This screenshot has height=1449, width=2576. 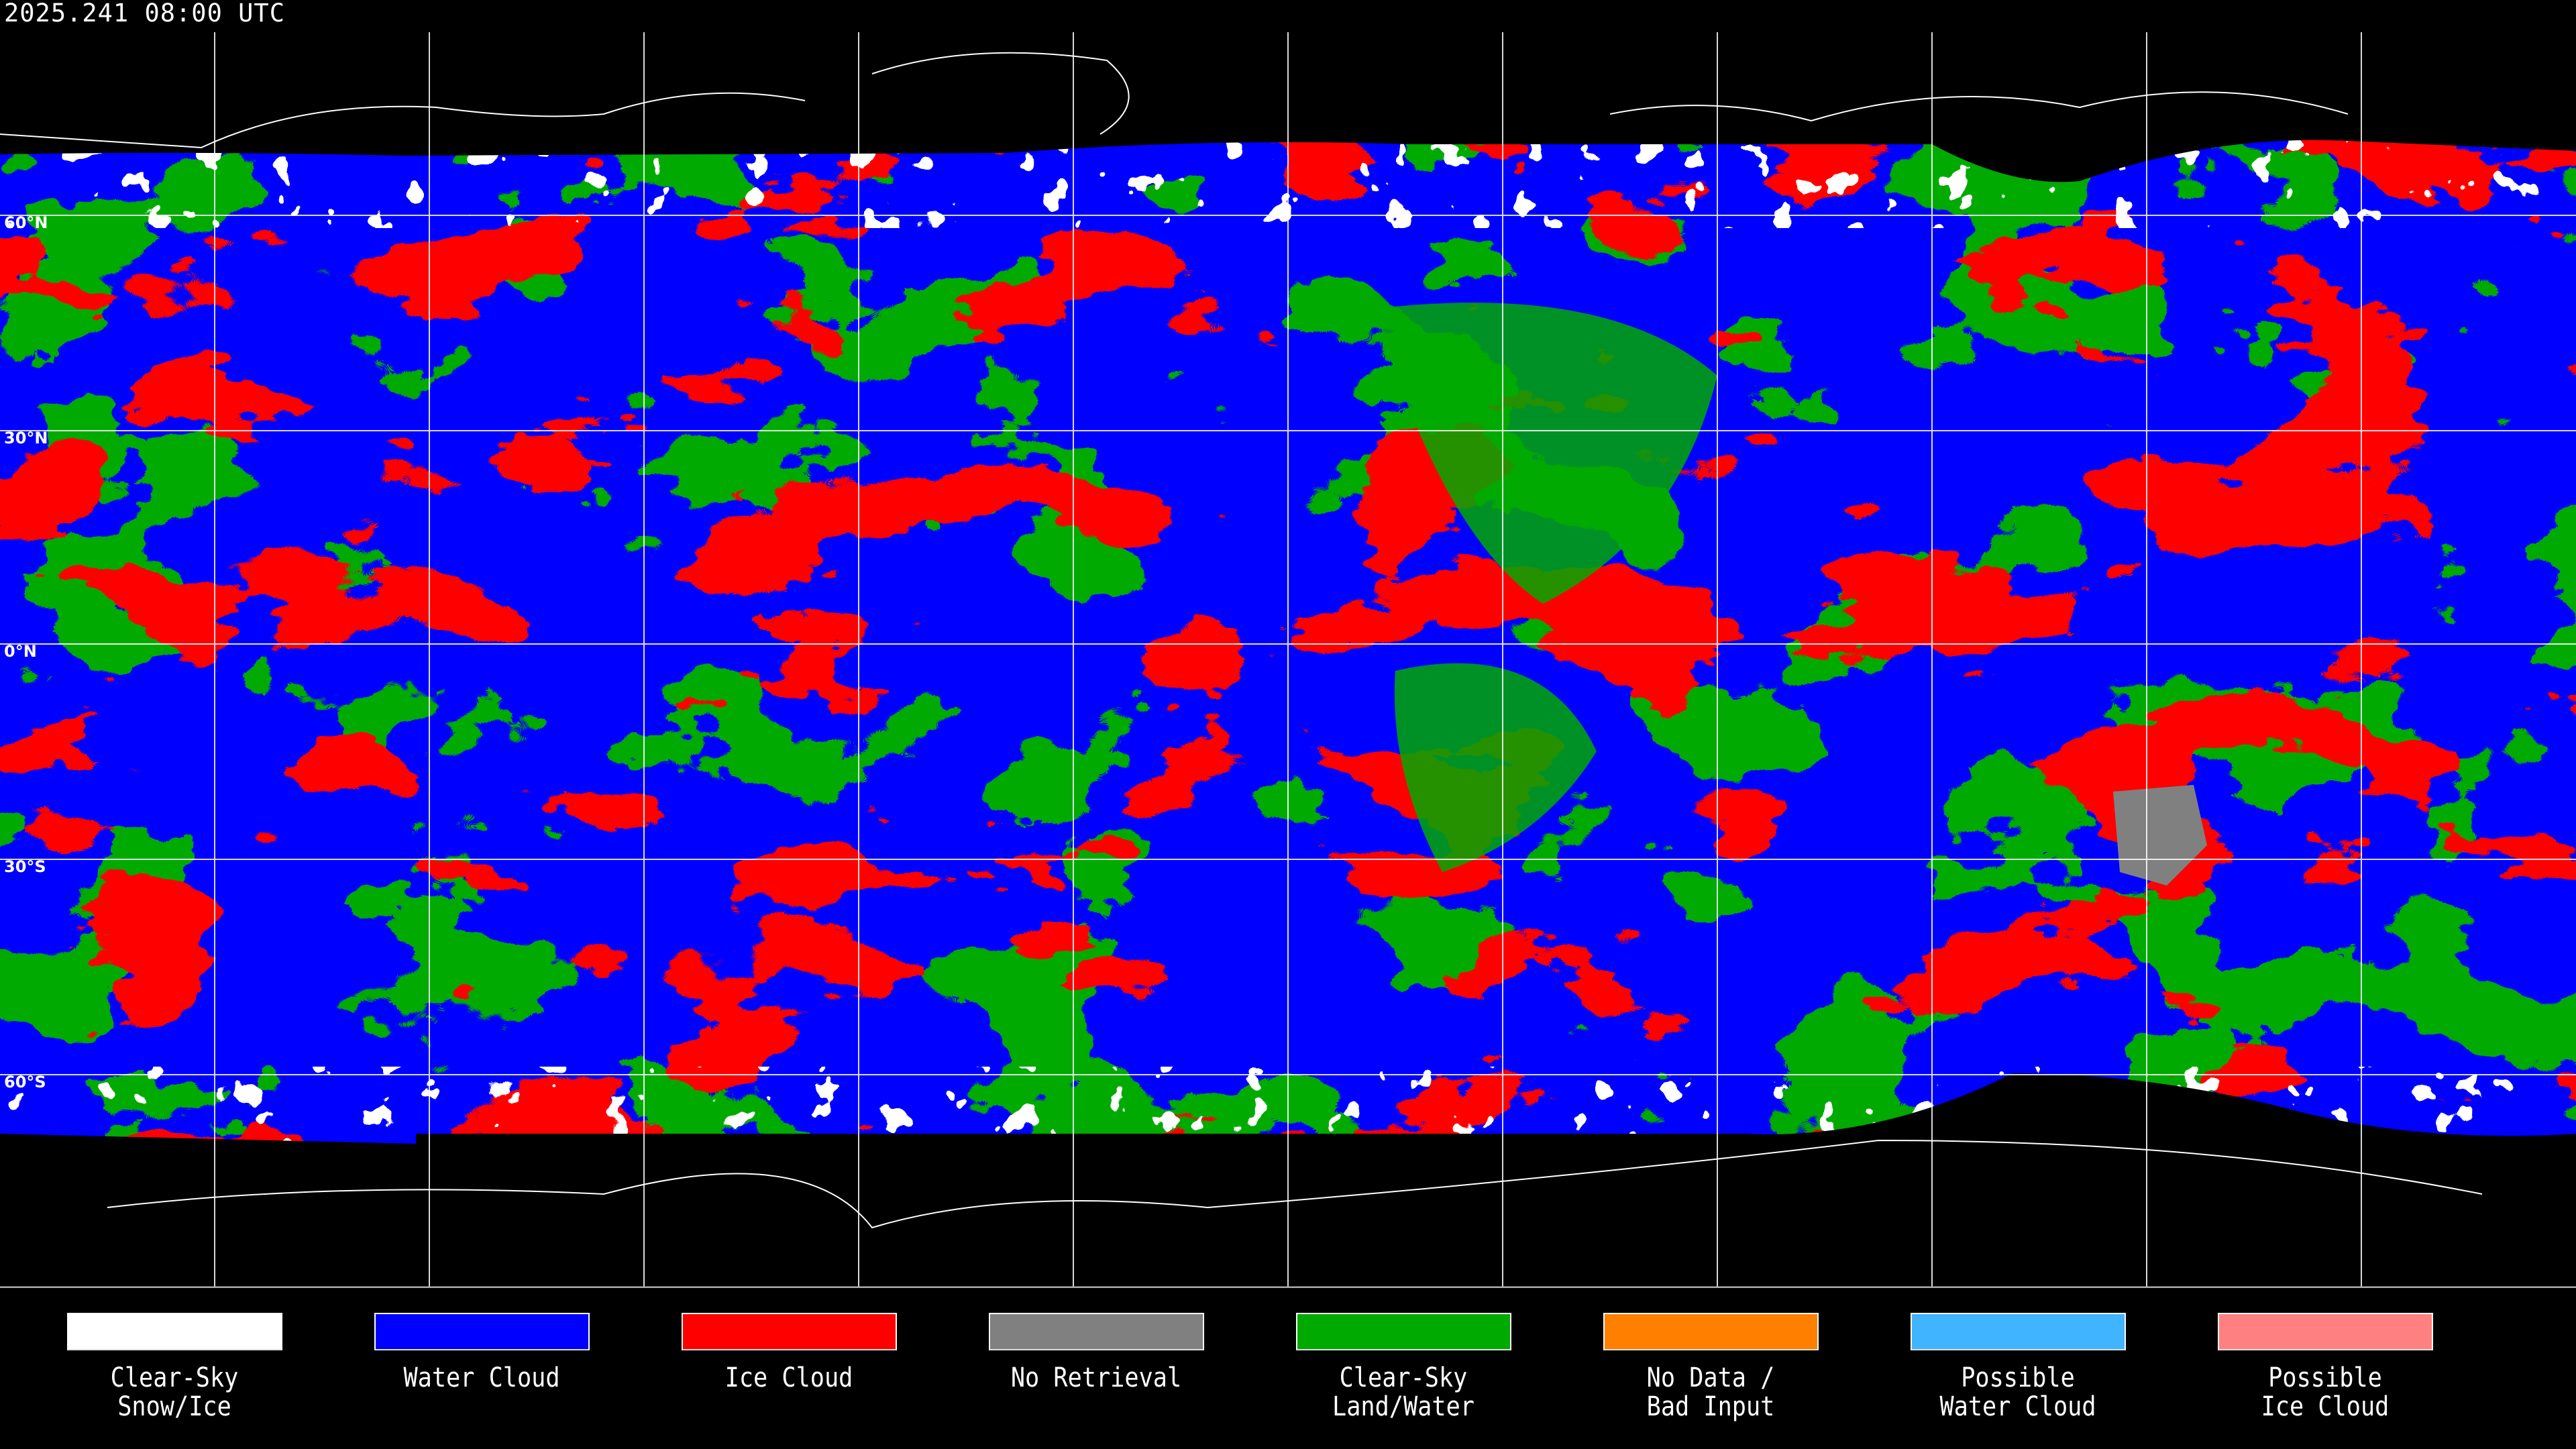 I want to click on clear-sky-eurasia-africa, so click(x=1546, y=453).